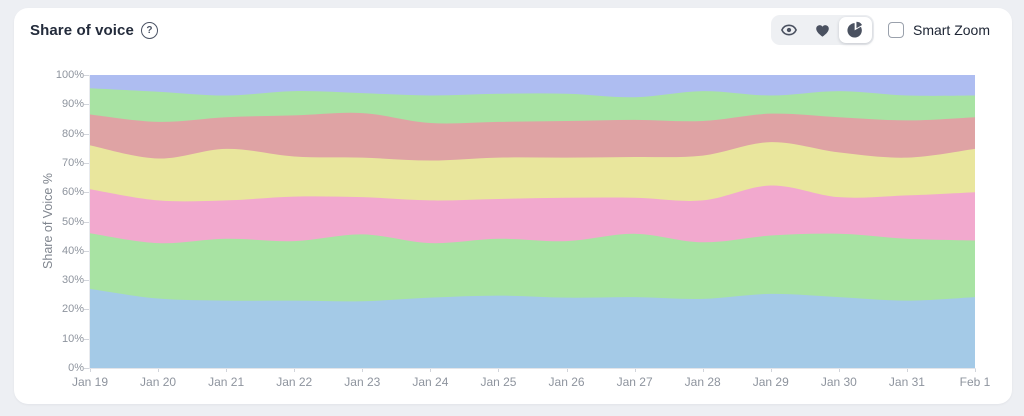  I want to click on x-tick-label: Jan 23, so click(362, 382).